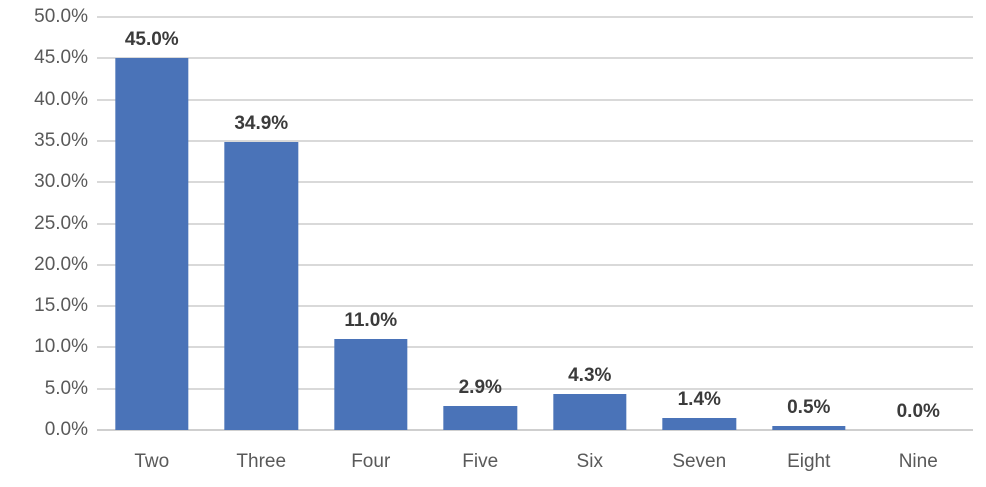  Describe the element at coordinates (66, 429) in the screenshot. I see `y-tick-label: 0.0%` at that location.